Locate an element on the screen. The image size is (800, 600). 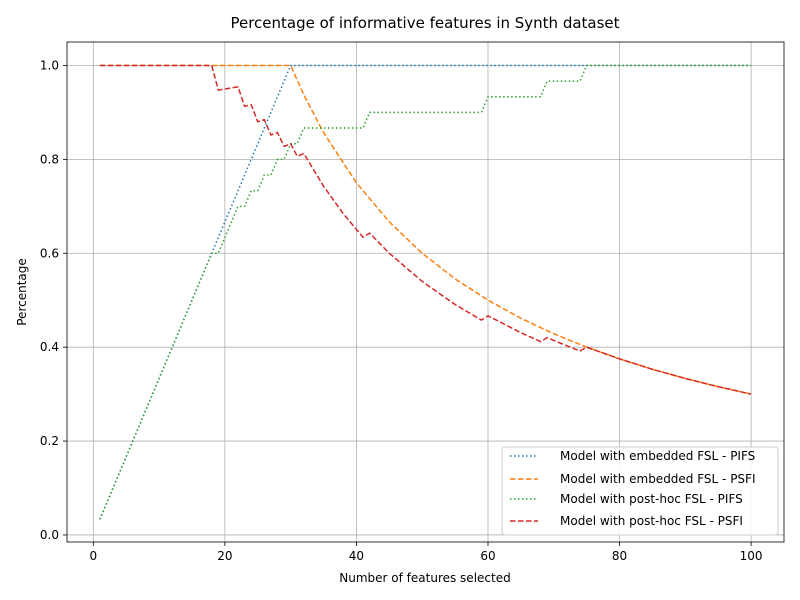
y-tick-label: 0.8 is located at coordinates (49, 159).